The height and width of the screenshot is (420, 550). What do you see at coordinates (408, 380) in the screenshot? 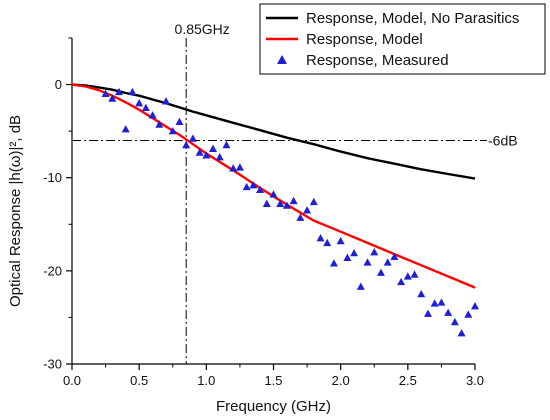
I see `x-tick-label: 2.5` at bounding box center [408, 380].